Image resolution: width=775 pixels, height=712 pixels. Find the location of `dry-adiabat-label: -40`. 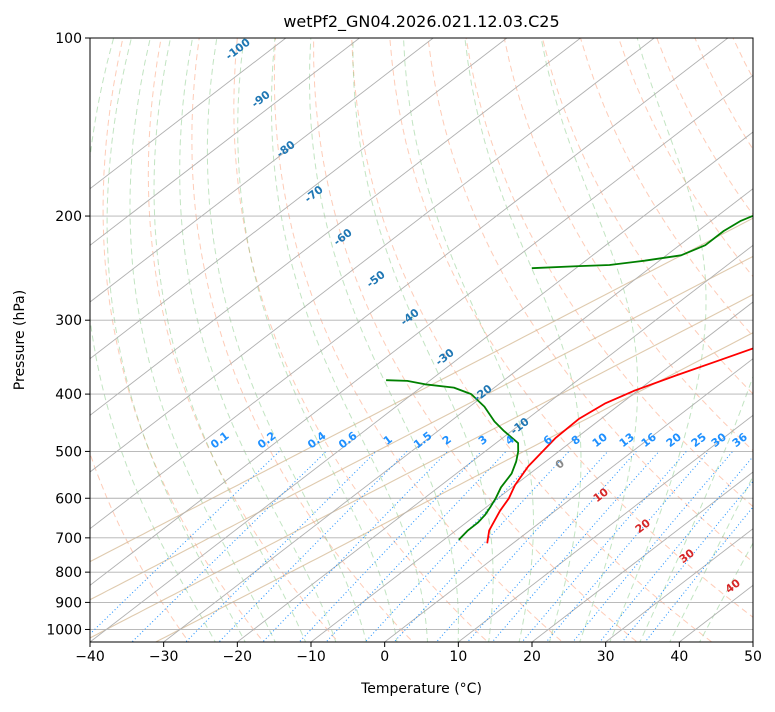

dry-adiabat-label: -40 is located at coordinates (410, 317).